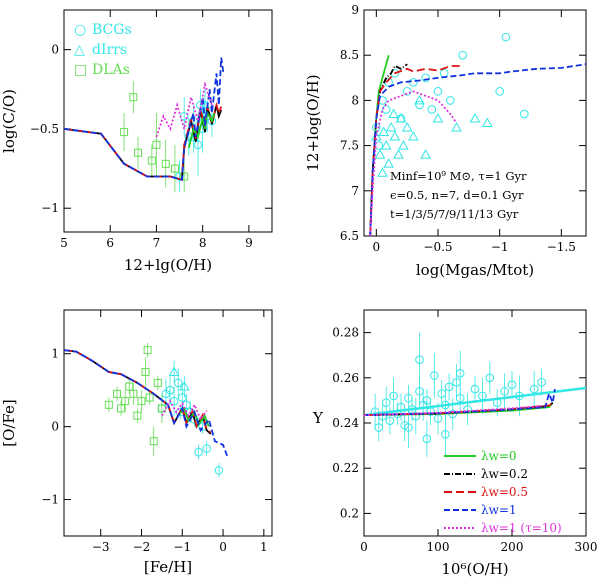  I want to click on y-tick-label: 0.26, so click(345, 378).